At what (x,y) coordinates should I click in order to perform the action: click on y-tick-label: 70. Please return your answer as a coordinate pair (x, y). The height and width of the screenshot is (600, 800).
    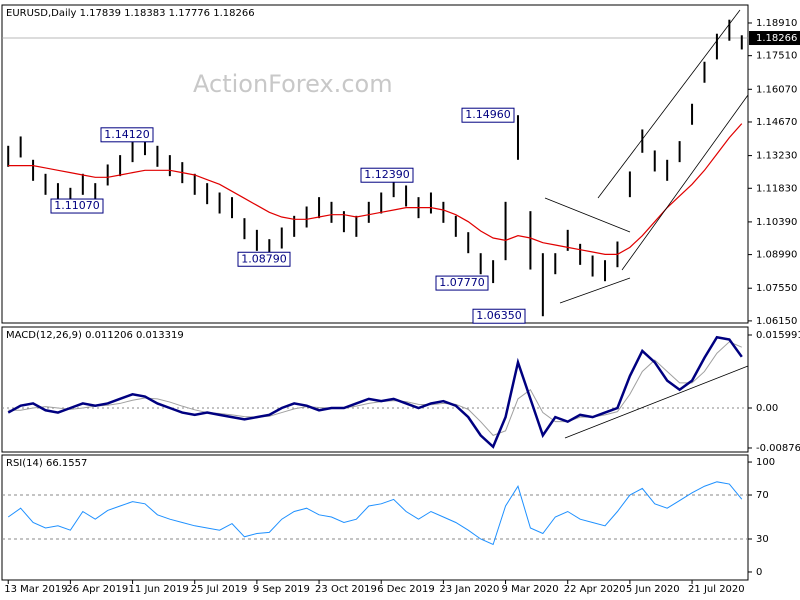
    Looking at the image, I should click on (762, 495).